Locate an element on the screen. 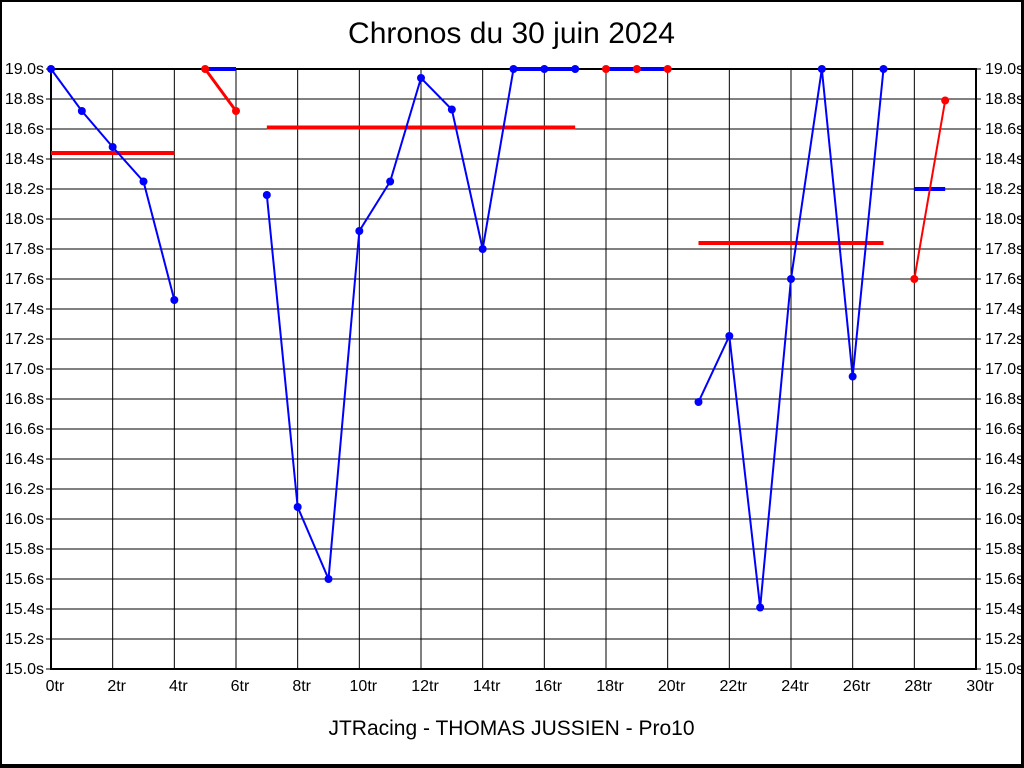 The height and width of the screenshot is (768, 1024). y-axis-label-right: 17.2s is located at coordinates (1003, 339).